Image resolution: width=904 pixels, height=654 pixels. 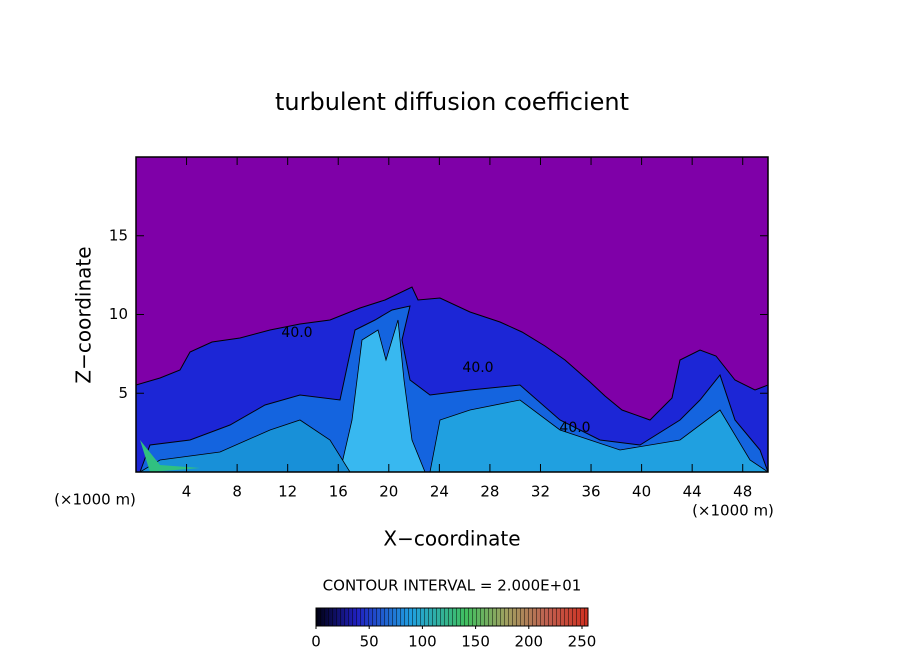 I want to click on colorbar-frame, so click(x=452, y=617).